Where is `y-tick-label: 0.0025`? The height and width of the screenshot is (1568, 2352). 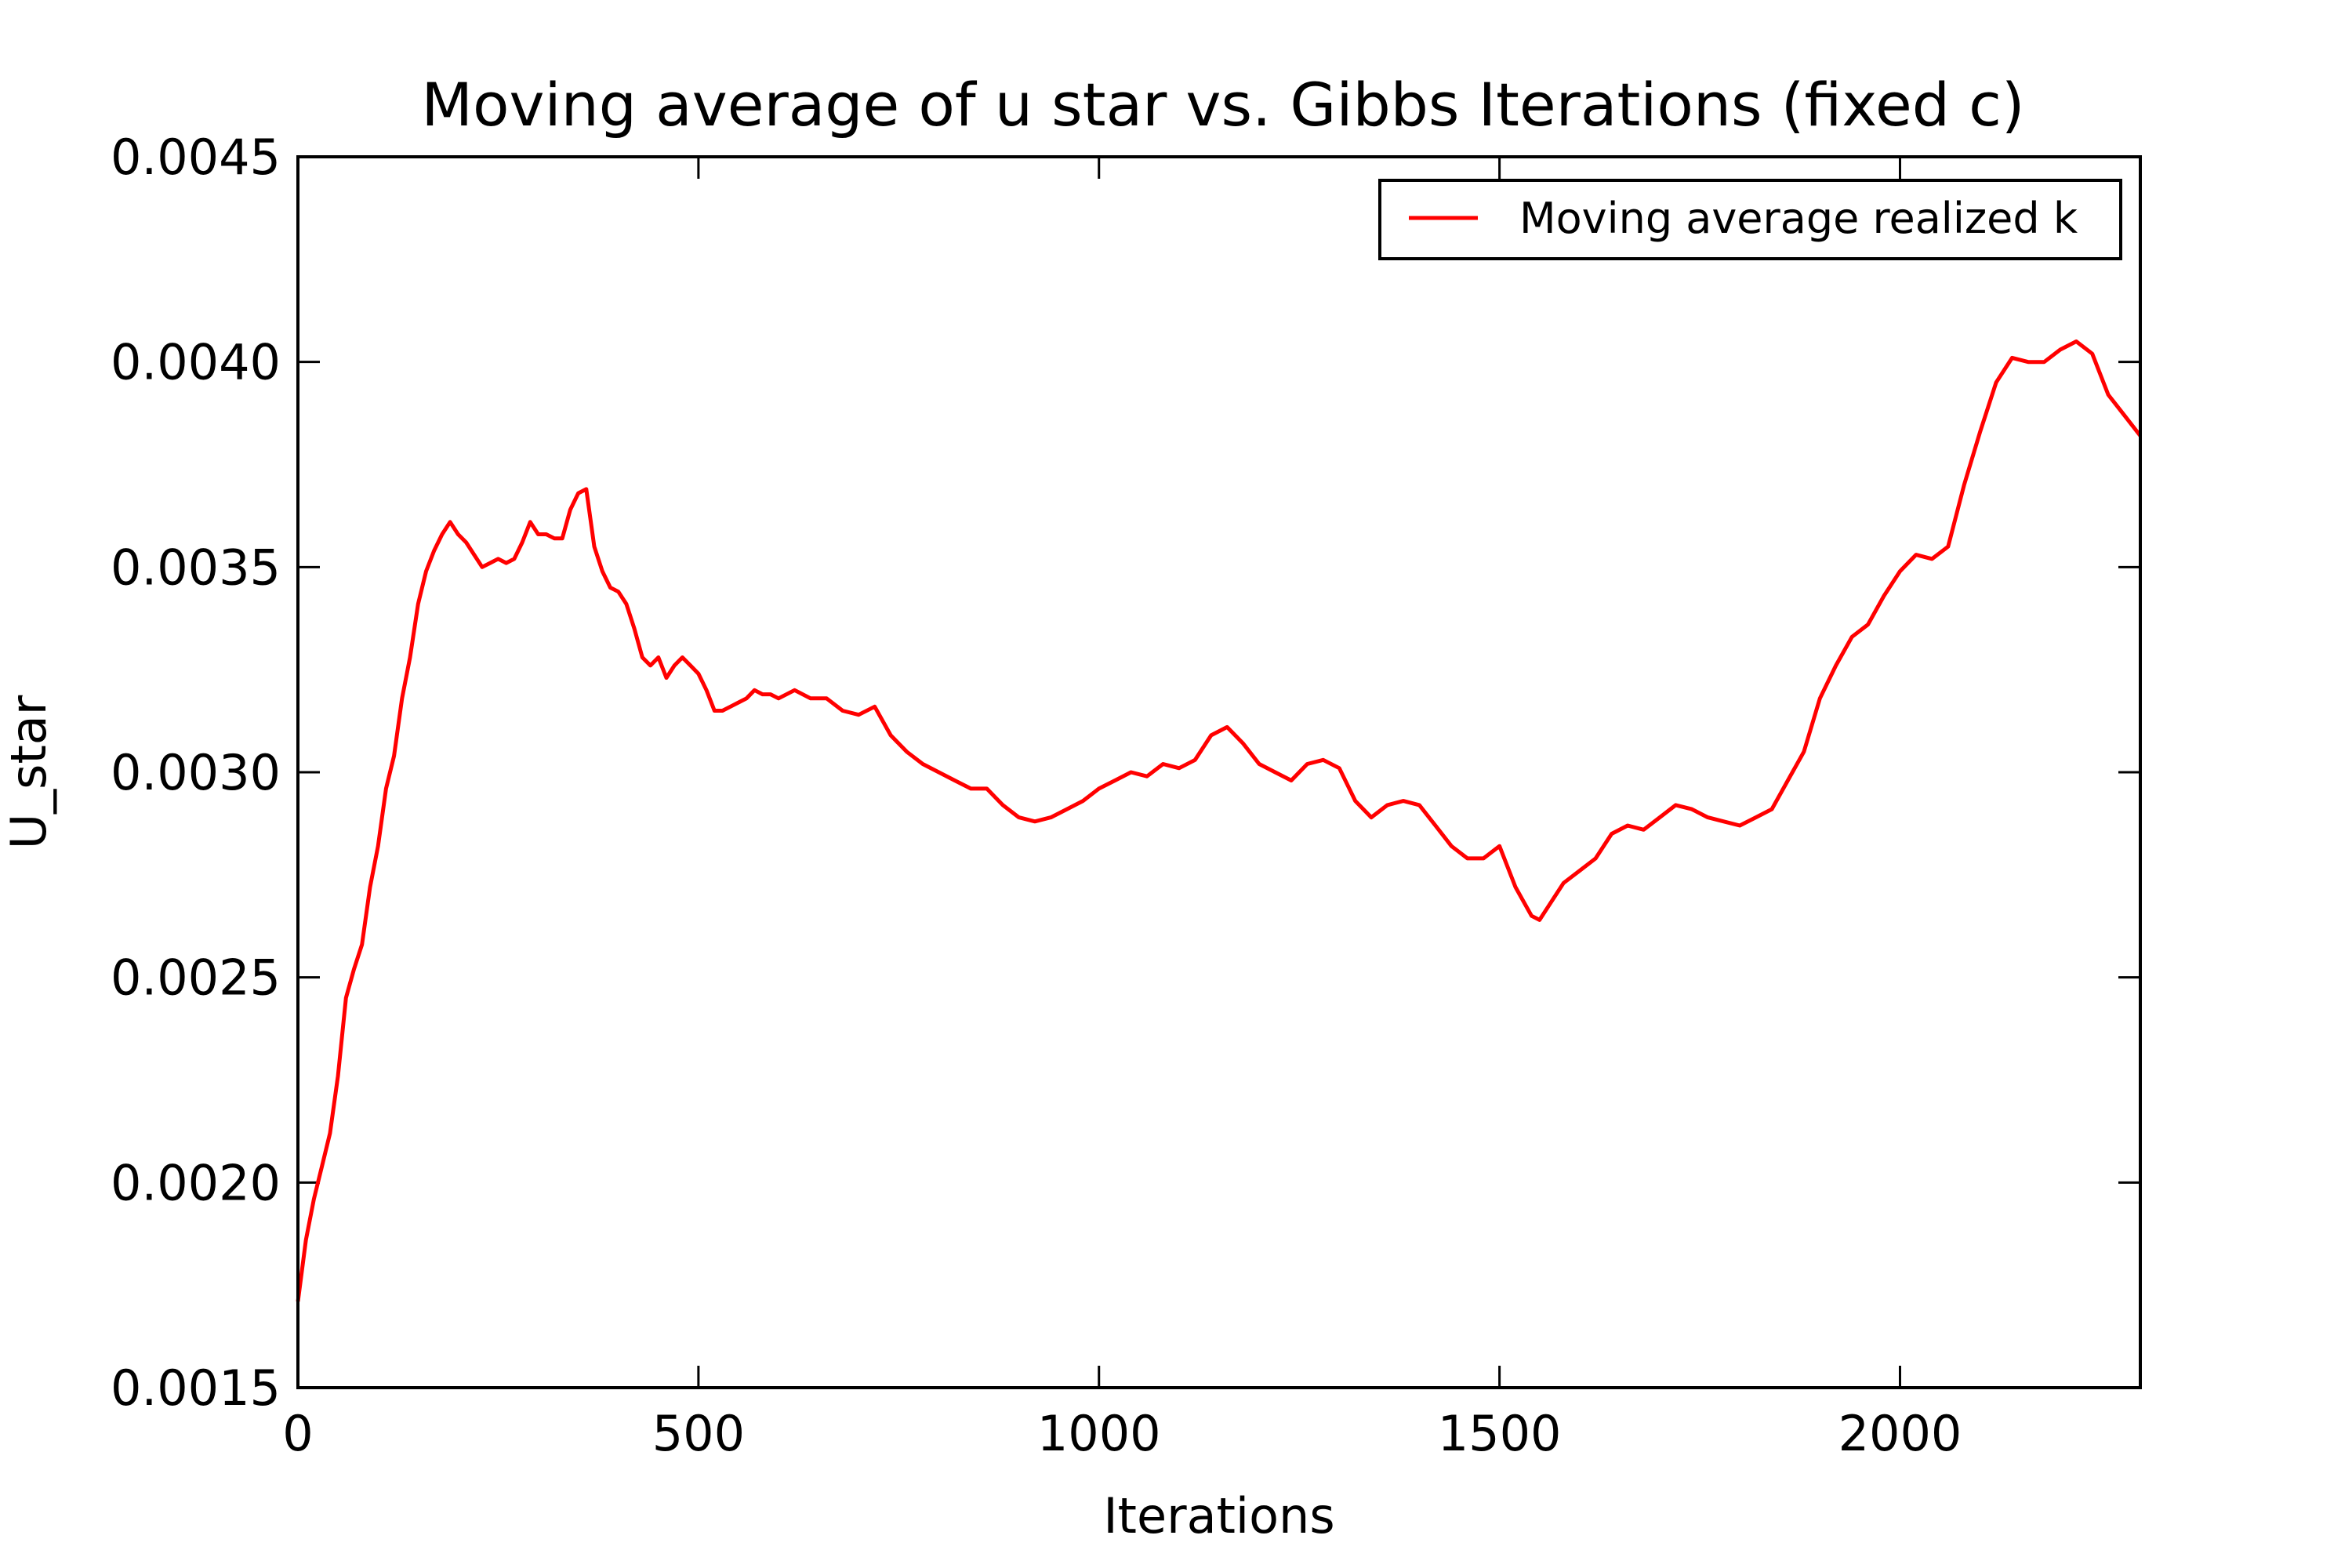 y-tick-label: 0.0025 is located at coordinates (196, 978).